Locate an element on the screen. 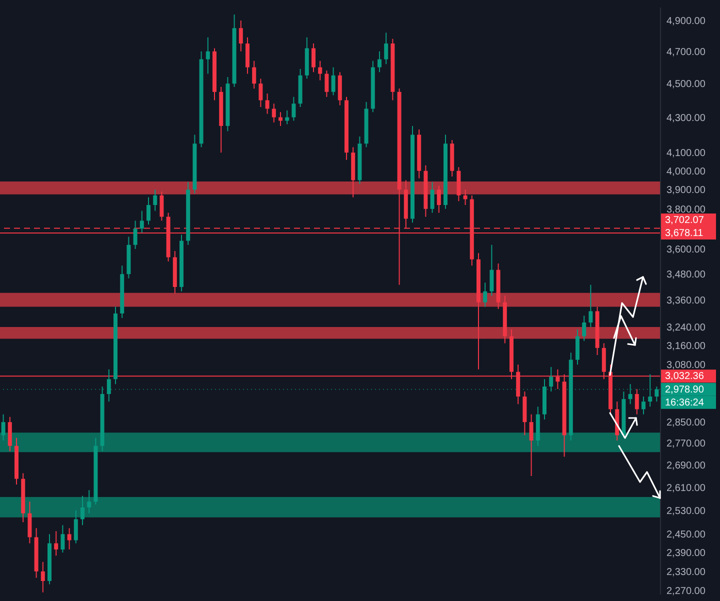 Image resolution: width=720 pixels, height=601 pixels. ref-line-label: 3,678.11 is located at coordinates (684, 234).